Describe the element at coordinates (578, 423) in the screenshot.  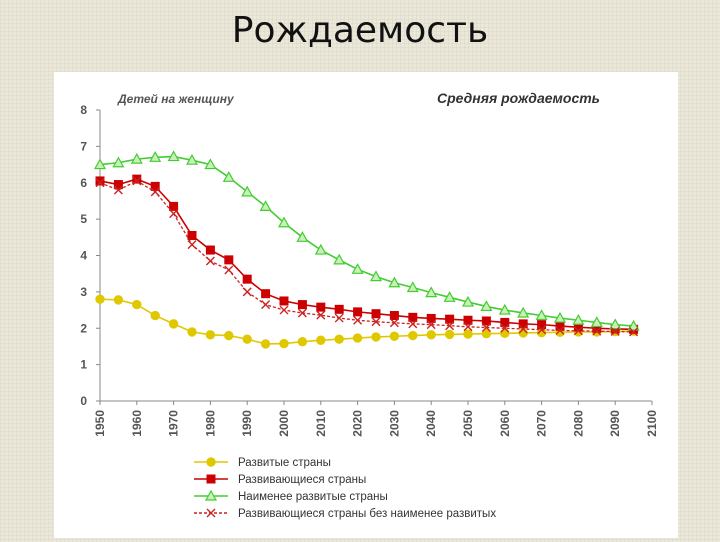
I see `x-tick-label: 2080` at that location.